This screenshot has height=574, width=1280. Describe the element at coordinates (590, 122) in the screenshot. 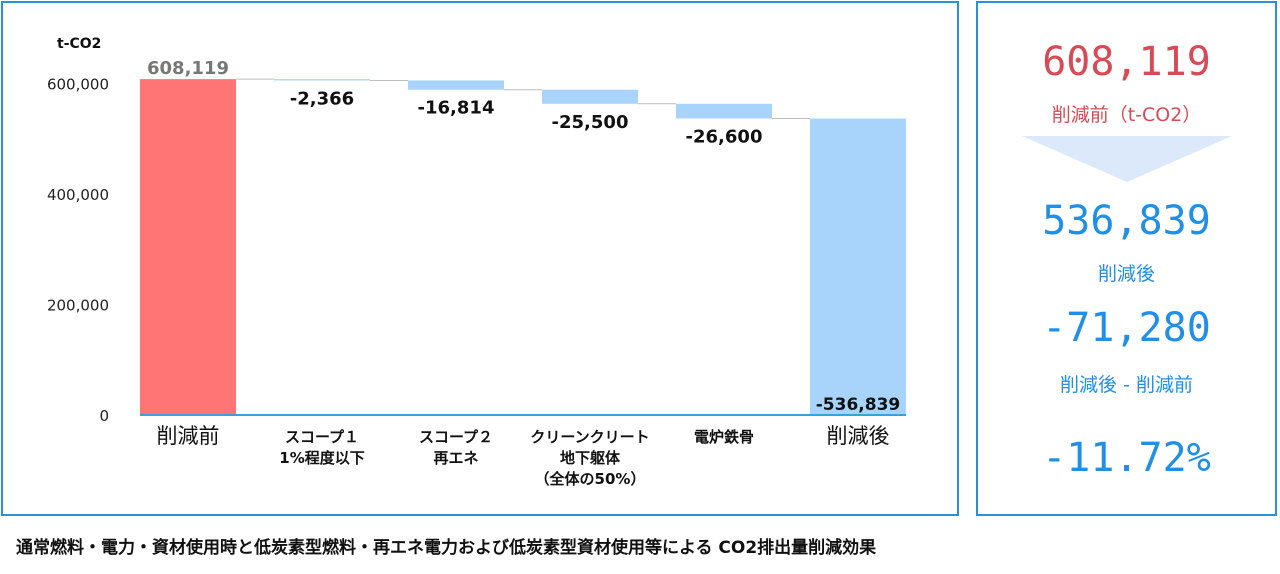

I see `data-label-3: -25,500` at that location.